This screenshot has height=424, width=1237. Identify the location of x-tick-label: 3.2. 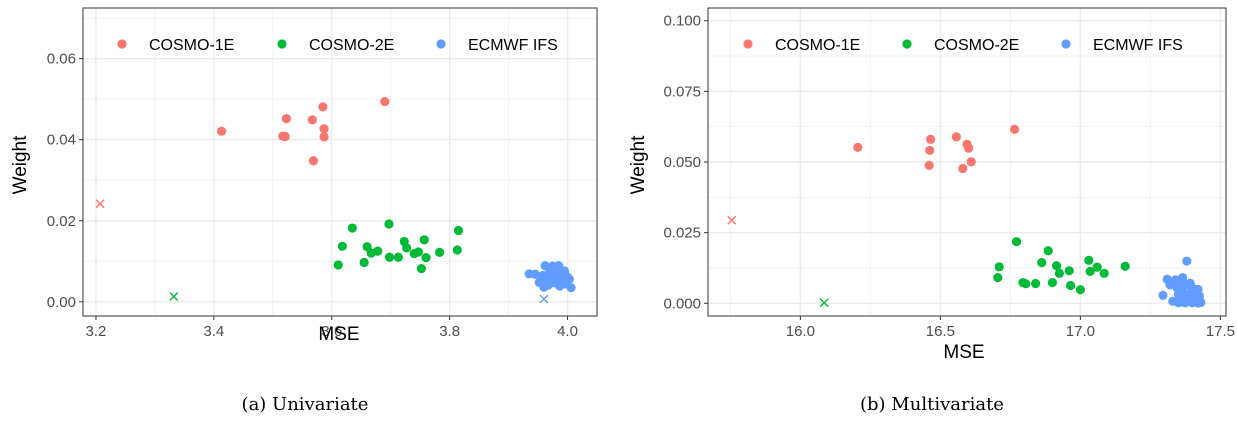
(96, 331).